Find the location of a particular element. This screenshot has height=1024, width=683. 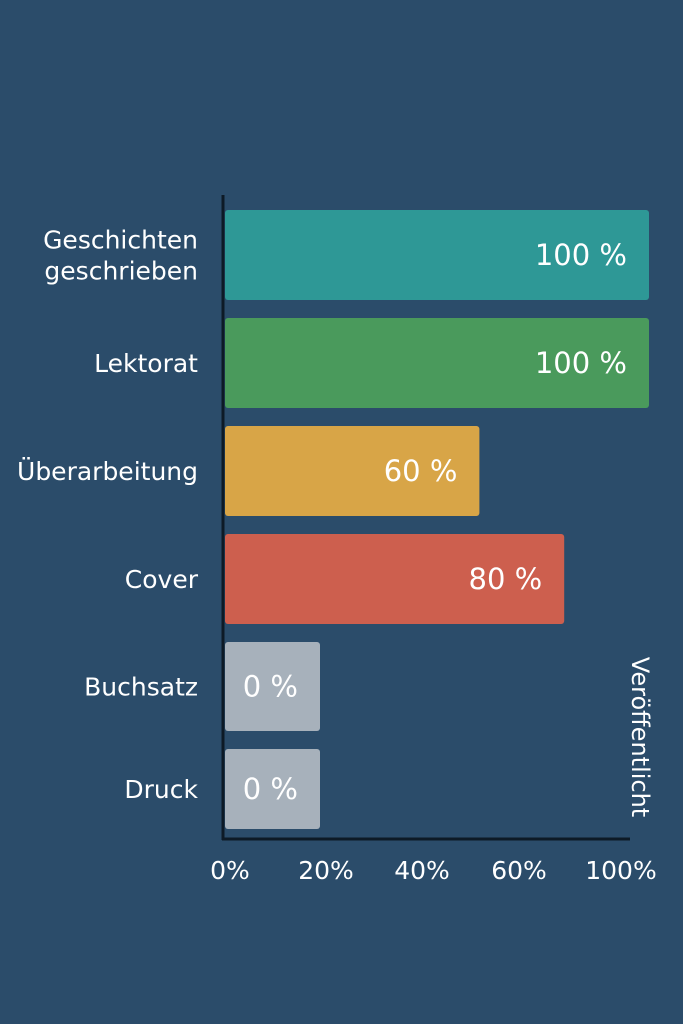

category-label: Lektorat is located at coordinates (146, 363).